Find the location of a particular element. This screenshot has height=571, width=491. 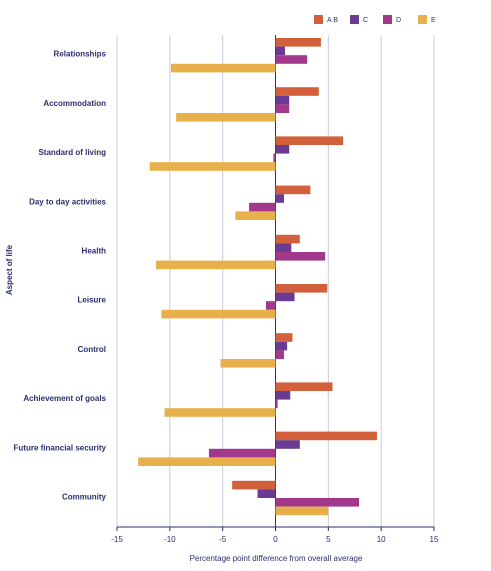

x-tick-label: 0 is located at coordinates (275, 539).